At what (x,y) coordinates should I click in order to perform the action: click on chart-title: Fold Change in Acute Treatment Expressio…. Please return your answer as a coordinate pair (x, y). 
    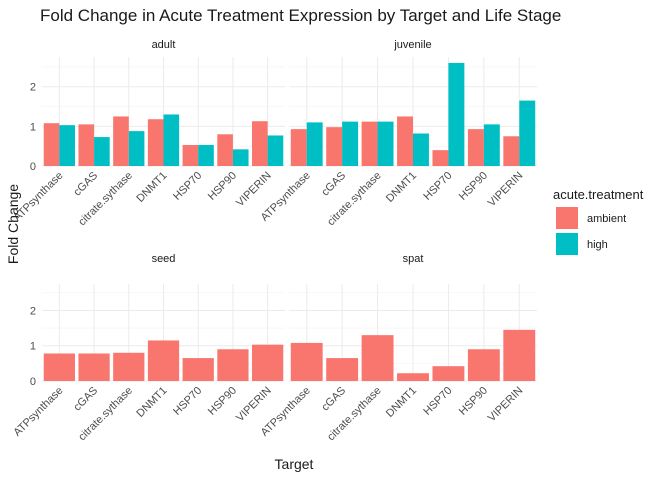
    Looking at the image, I should click on (300, 15).